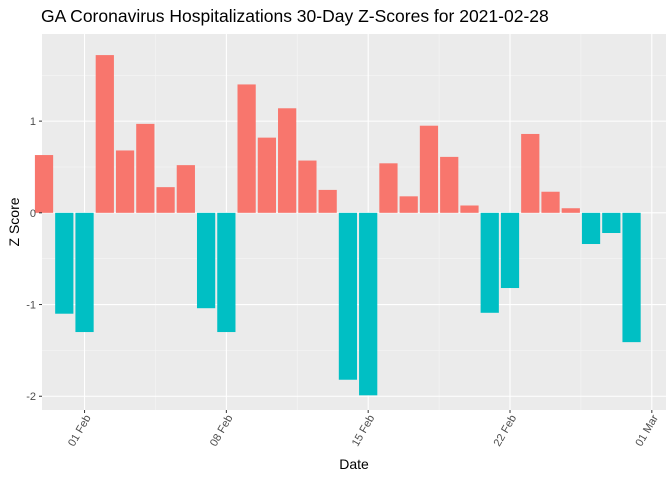 The height and width of the screenshot is (480, 672). I want to click on x-tick-label: 01 Feb, so click(80, 431).